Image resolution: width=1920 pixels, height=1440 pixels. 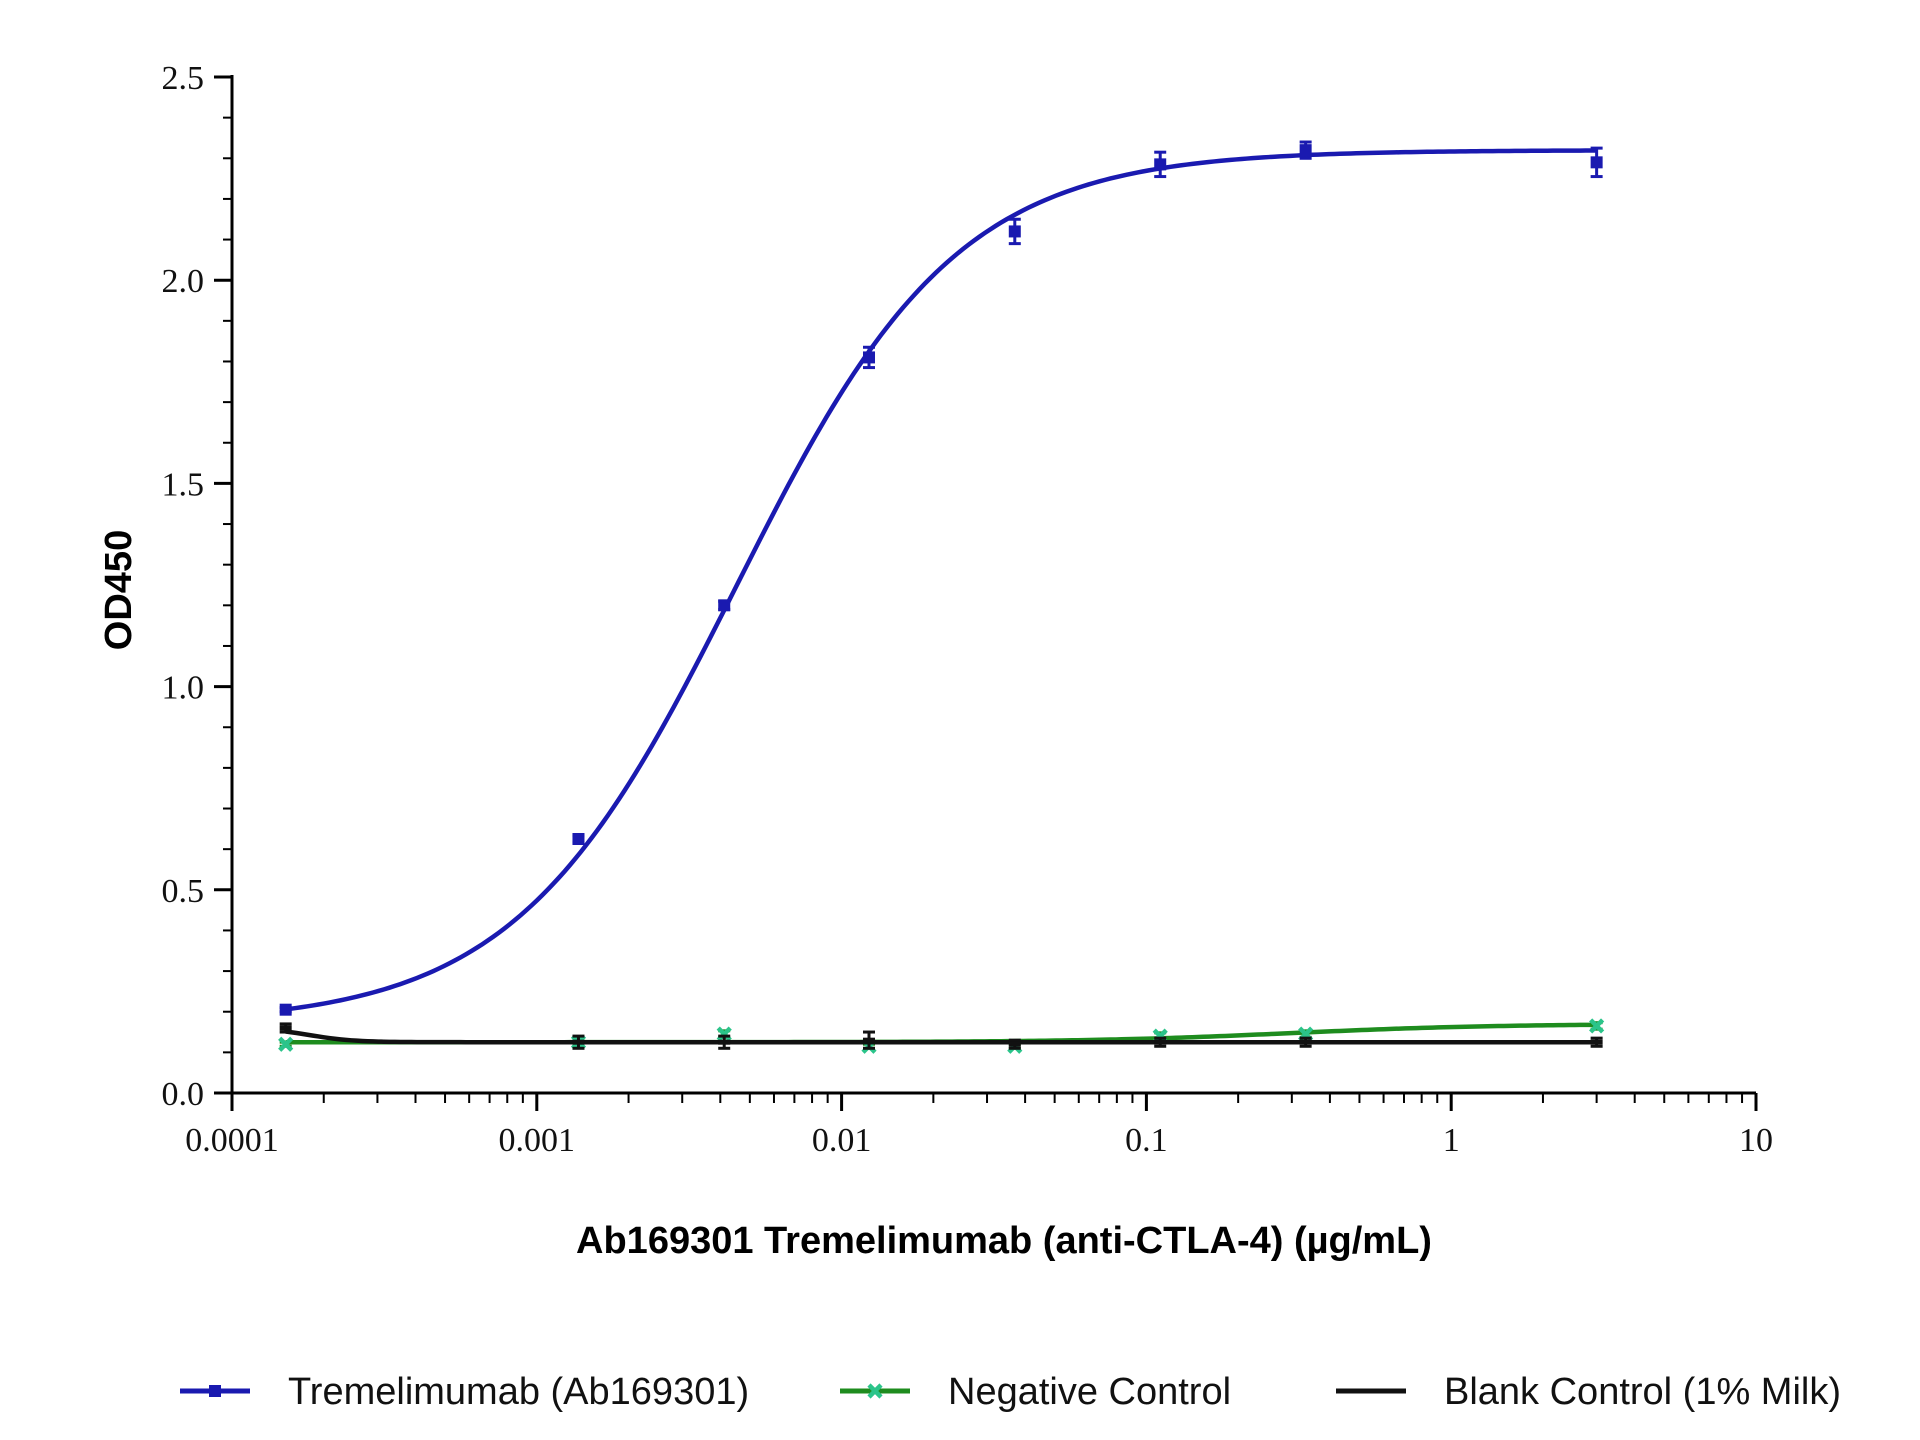 I want to click on y-tick-label: 0.0, so click(x=183, y=1094).